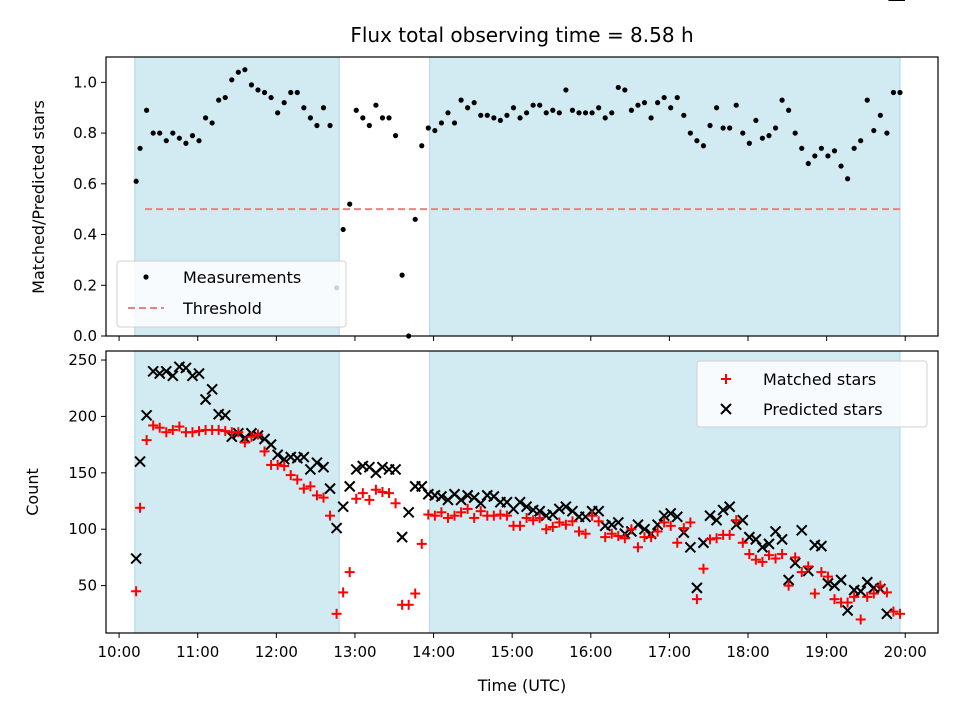 The width and height of the screenshot is (960, 720). I want to click on y-axis-label-top: Matched/Predicted stars, so click(38, 197).